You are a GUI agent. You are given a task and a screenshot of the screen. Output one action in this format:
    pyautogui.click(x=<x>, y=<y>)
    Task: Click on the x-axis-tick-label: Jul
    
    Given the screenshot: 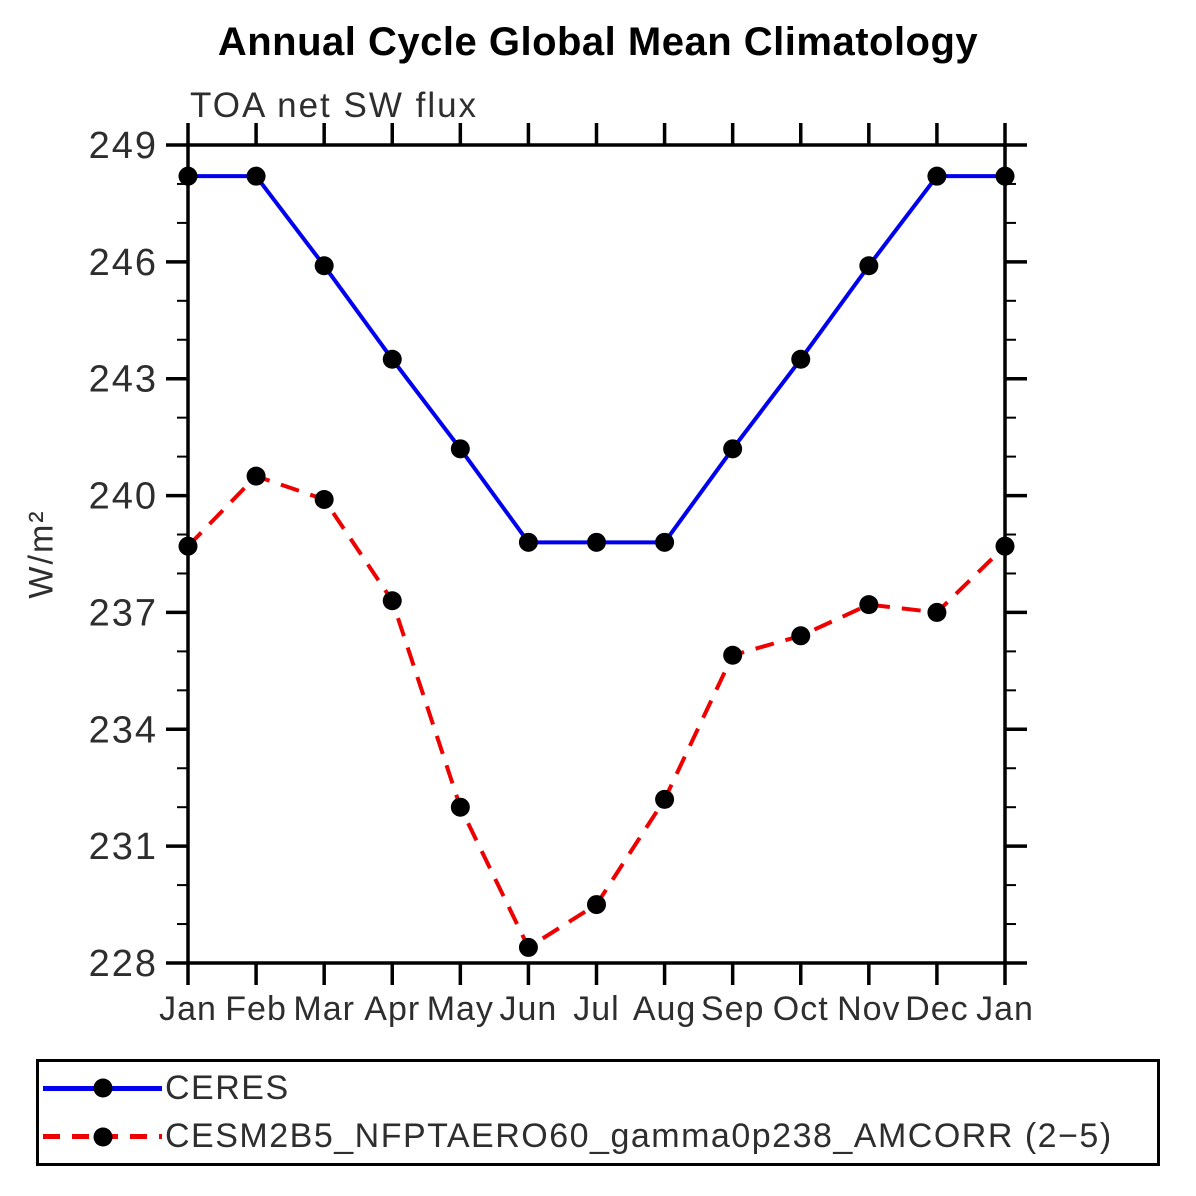 What is the action you would take?
    pyautogui.click(x=596, y=1009)
    